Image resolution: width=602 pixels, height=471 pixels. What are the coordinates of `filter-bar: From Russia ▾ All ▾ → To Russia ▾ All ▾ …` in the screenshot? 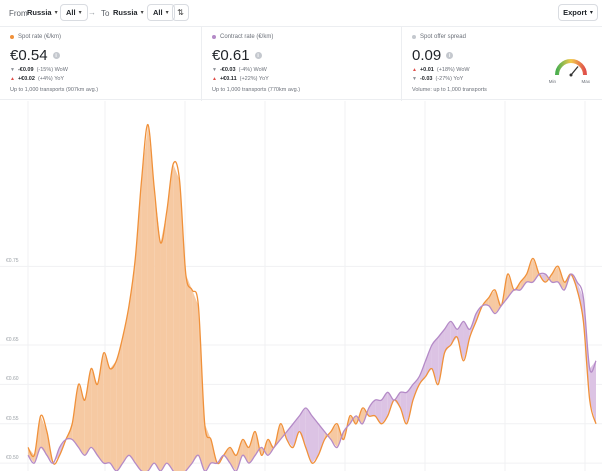 It's located at (301, 13).